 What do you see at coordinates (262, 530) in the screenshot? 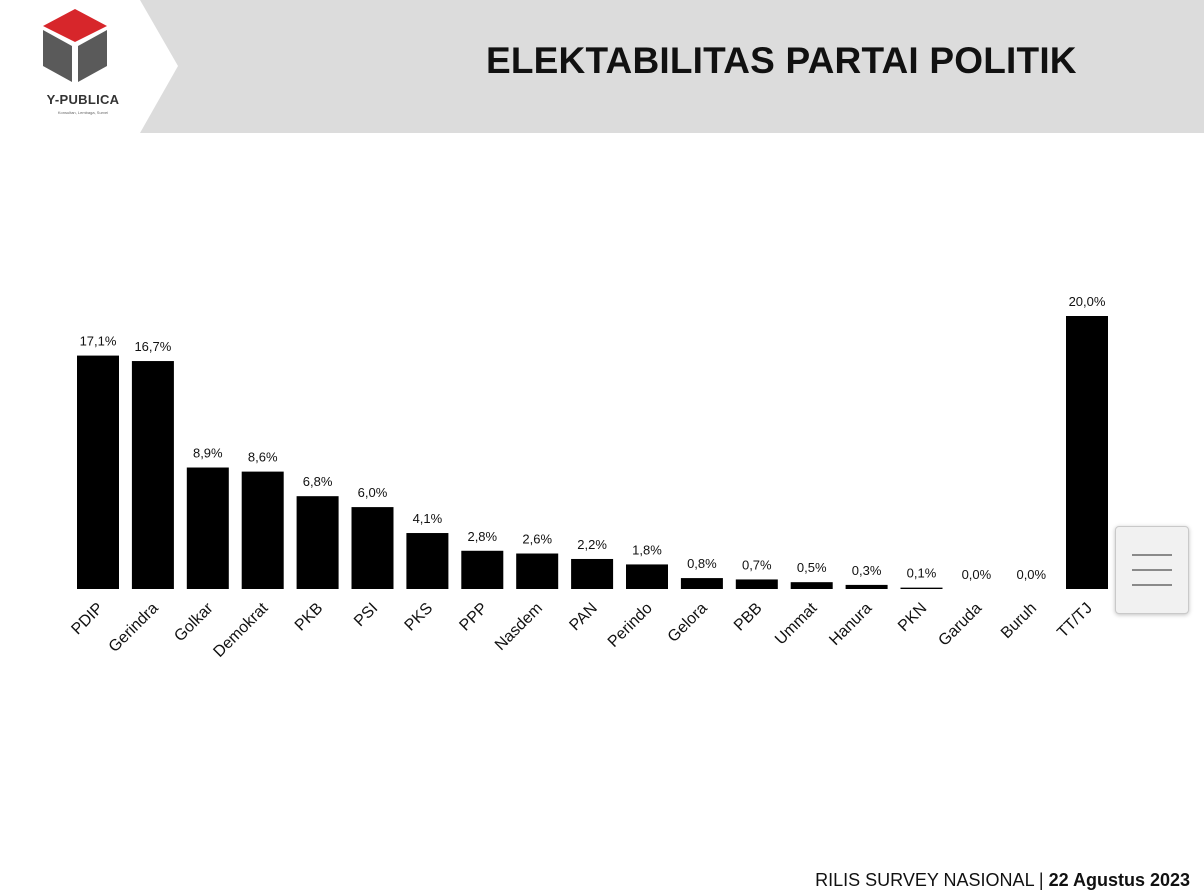
I see `bar-demokrat` at bounding box center [262, 530].